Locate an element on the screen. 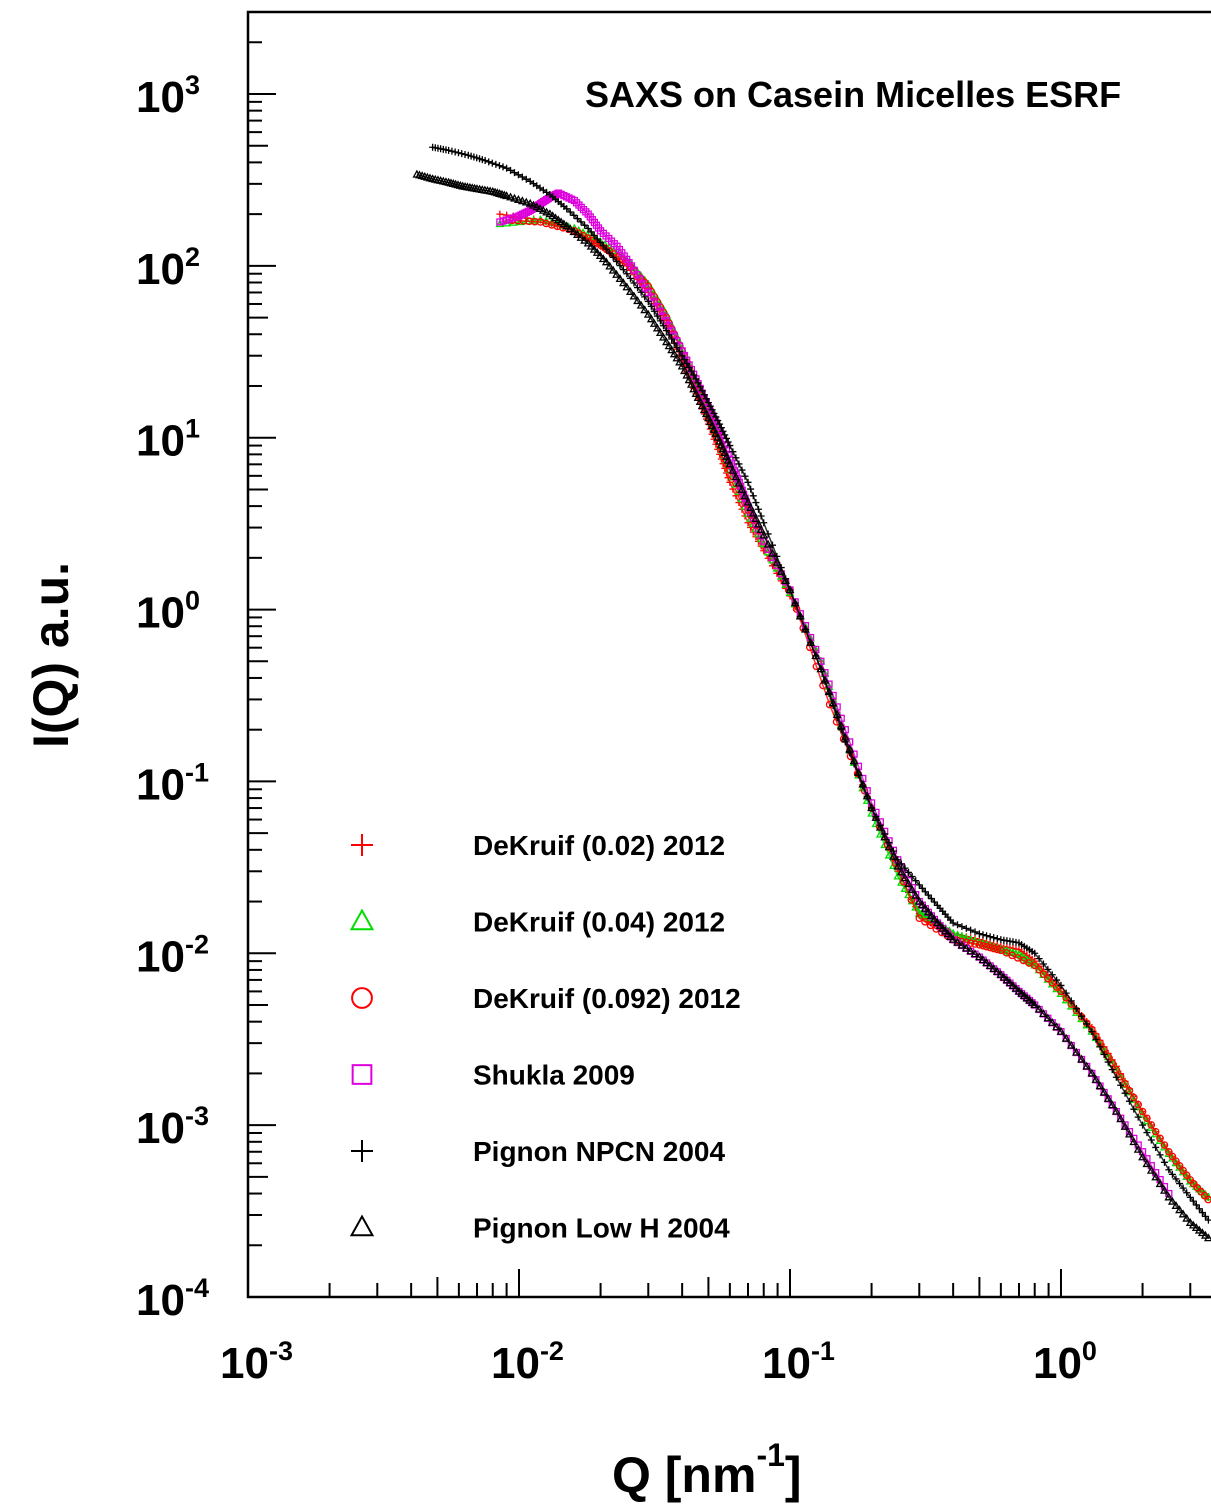  y-tick-label: 10⁻¹ is located at coordinates (172, 783).